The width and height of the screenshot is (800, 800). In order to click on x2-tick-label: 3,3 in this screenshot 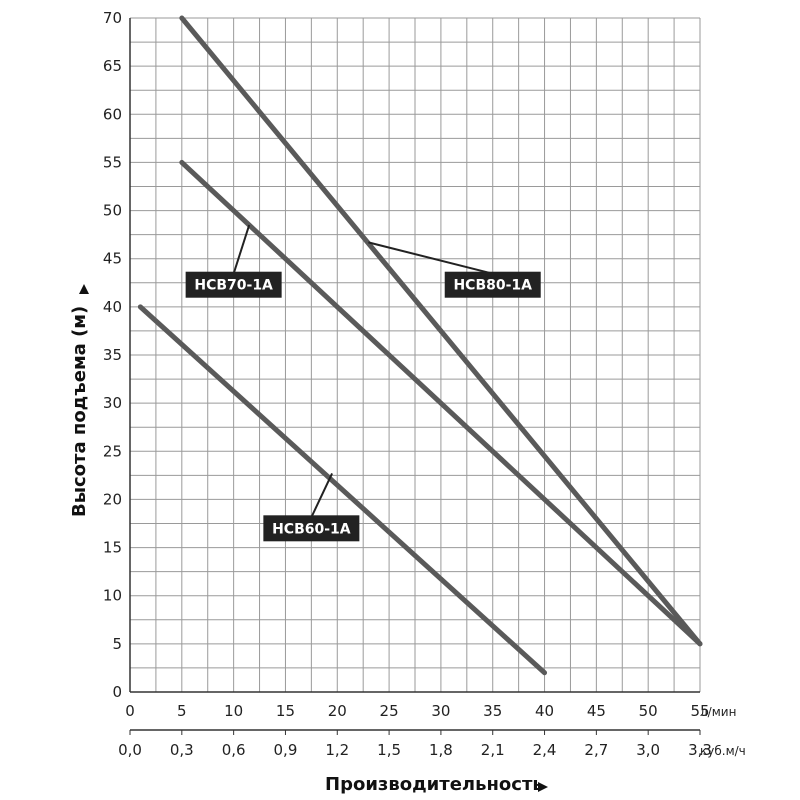, I will do `click(700, 750)`.